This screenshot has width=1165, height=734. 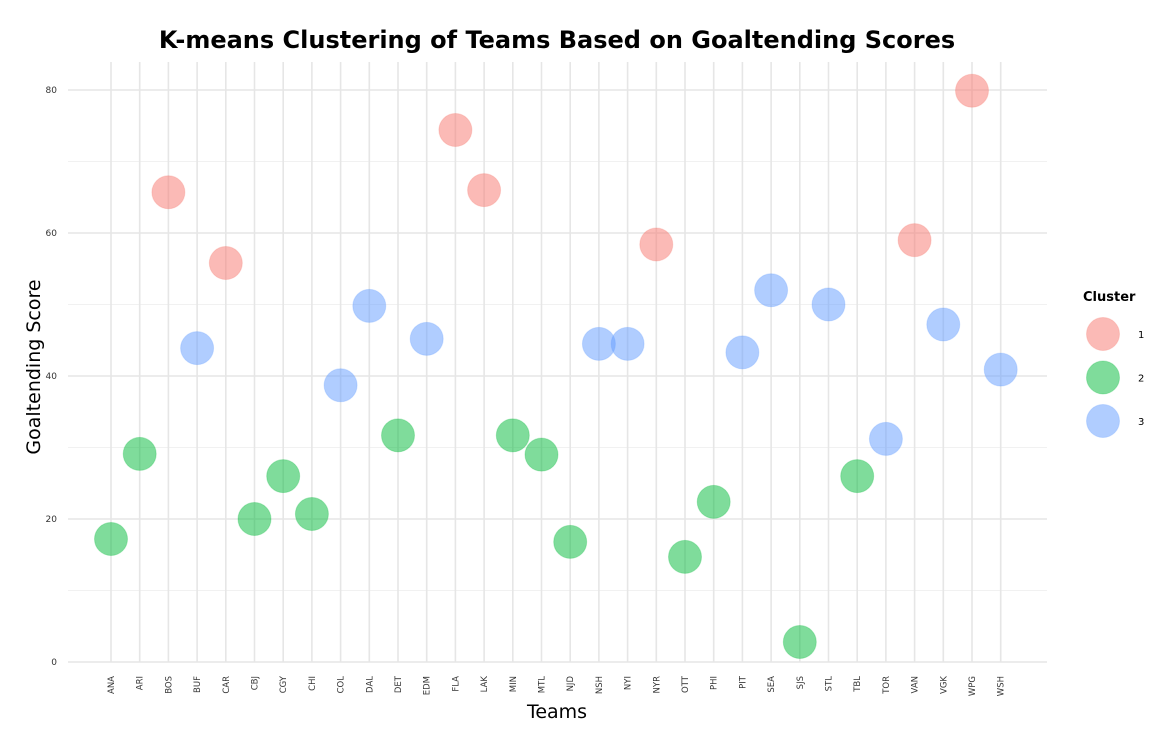 What do you see at coordinates (944, 685) in the screenshot?
I see `x-tick-label: VGK` at bounding box center [944, 685].